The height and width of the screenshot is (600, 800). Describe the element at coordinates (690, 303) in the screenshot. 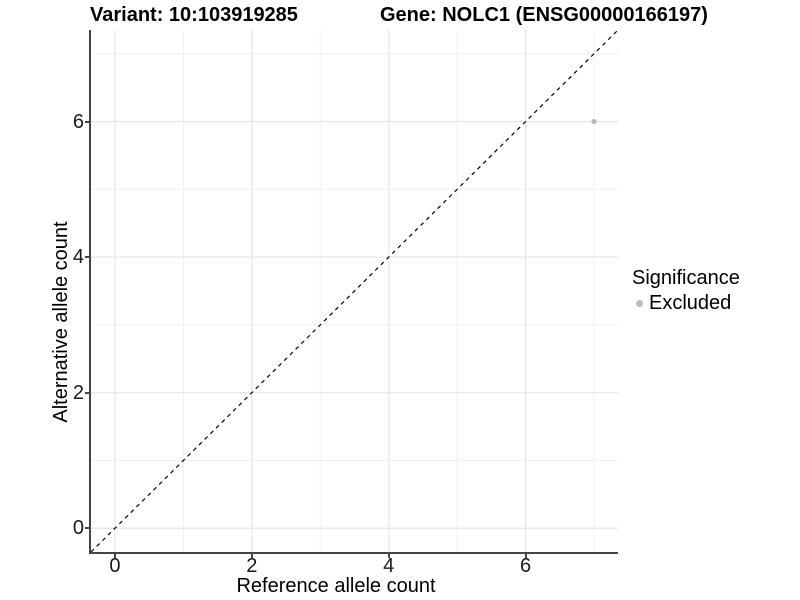

I see `legend-entry-label: Excluded` at that location.